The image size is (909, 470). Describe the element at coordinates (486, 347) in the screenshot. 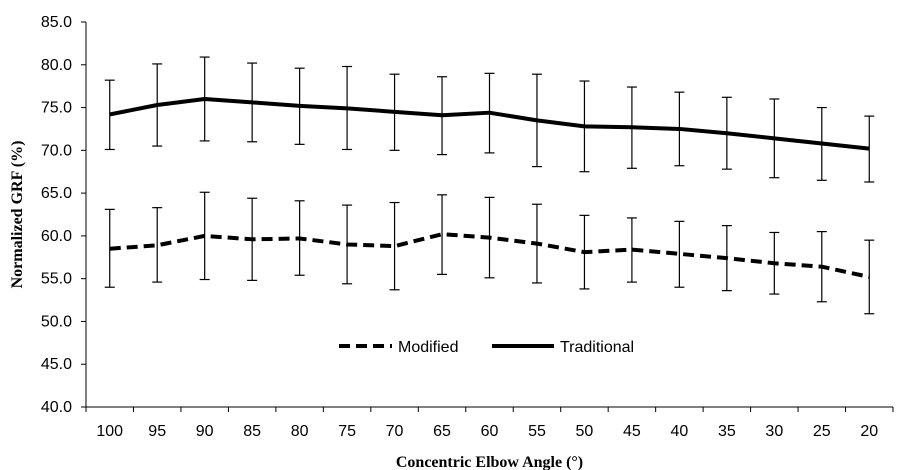

I see `legend: Modified Traditional` at that location.